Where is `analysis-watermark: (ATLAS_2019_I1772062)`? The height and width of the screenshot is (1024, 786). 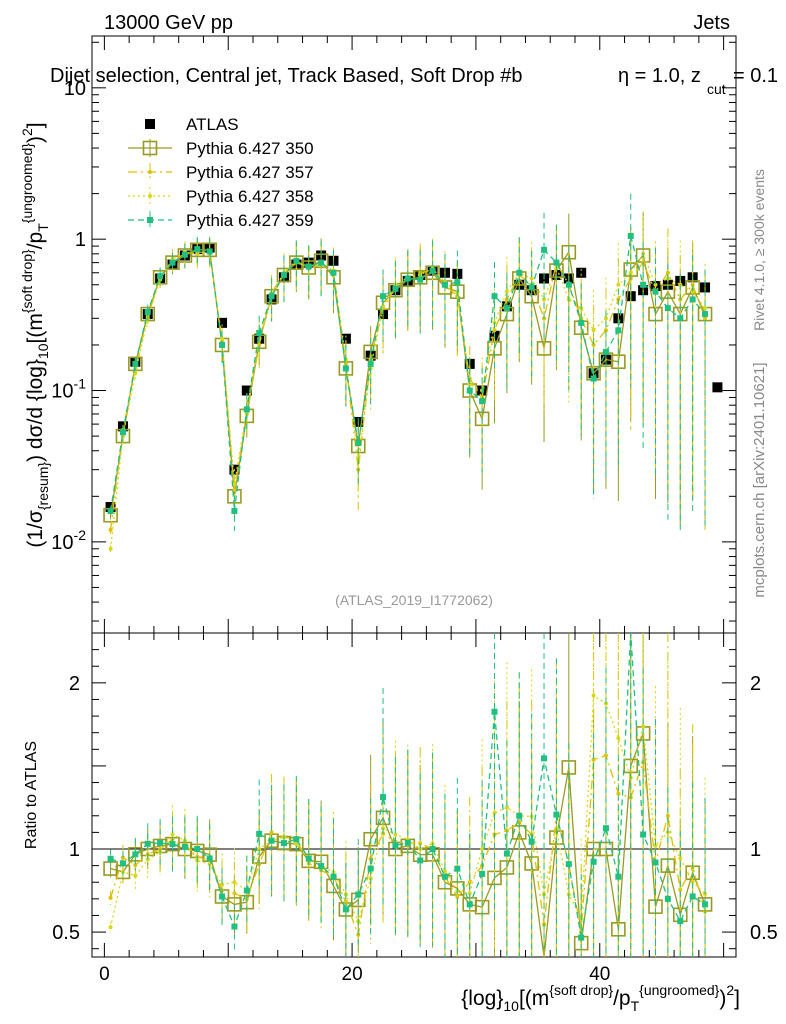 analysis-watermark: (ATLAS_2019_I1772062) is located at coordinates (414, 600).